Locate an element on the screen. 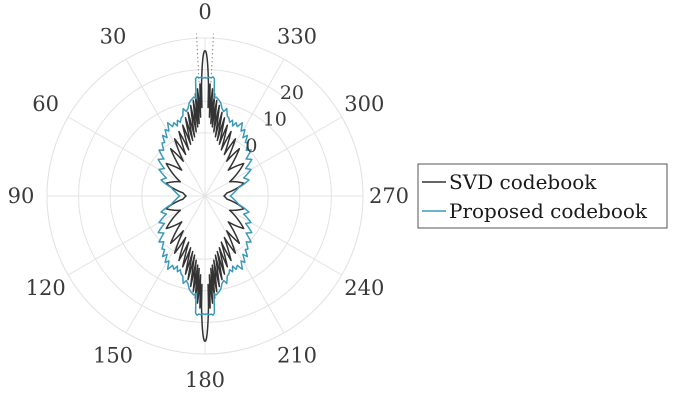 This screenshot has height=397, width=694. legend-box is located at coordinates (542, 196).